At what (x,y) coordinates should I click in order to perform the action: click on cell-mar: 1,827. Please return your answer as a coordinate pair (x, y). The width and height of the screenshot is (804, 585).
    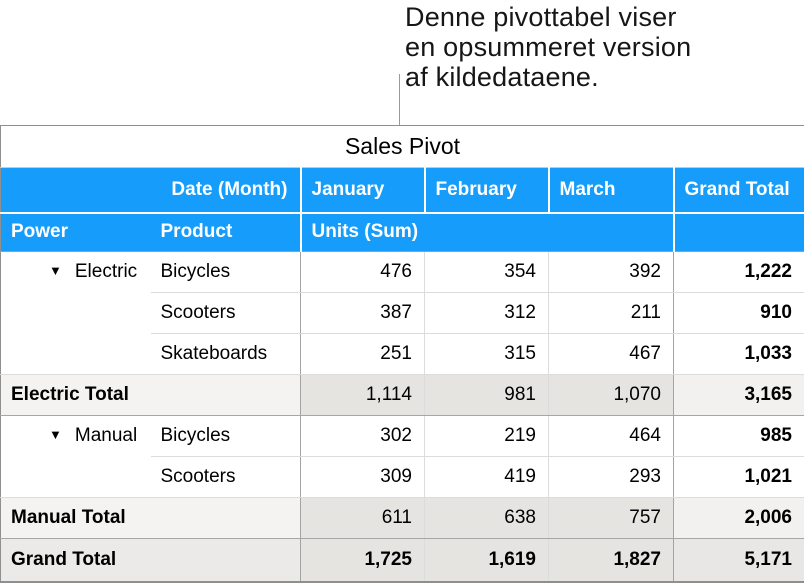
    Looking at the image, I should click on (611, 560).